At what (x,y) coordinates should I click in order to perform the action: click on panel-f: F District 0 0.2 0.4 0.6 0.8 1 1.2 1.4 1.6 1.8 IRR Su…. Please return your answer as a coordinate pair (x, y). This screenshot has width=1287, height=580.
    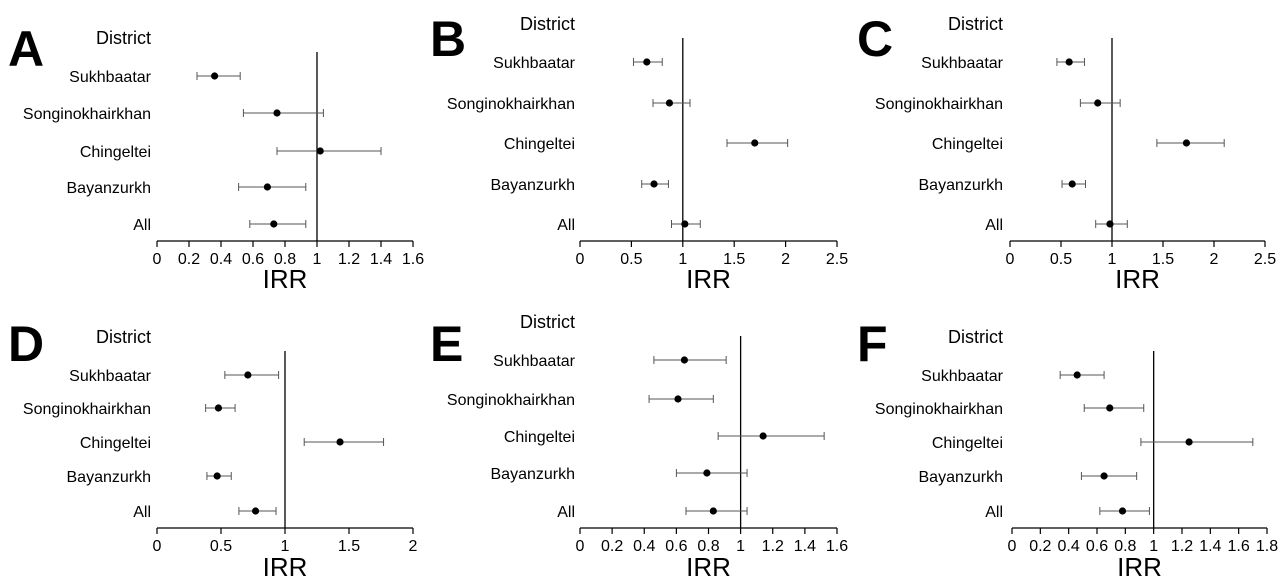
    Looking at the image, I should click on (1067, 448).